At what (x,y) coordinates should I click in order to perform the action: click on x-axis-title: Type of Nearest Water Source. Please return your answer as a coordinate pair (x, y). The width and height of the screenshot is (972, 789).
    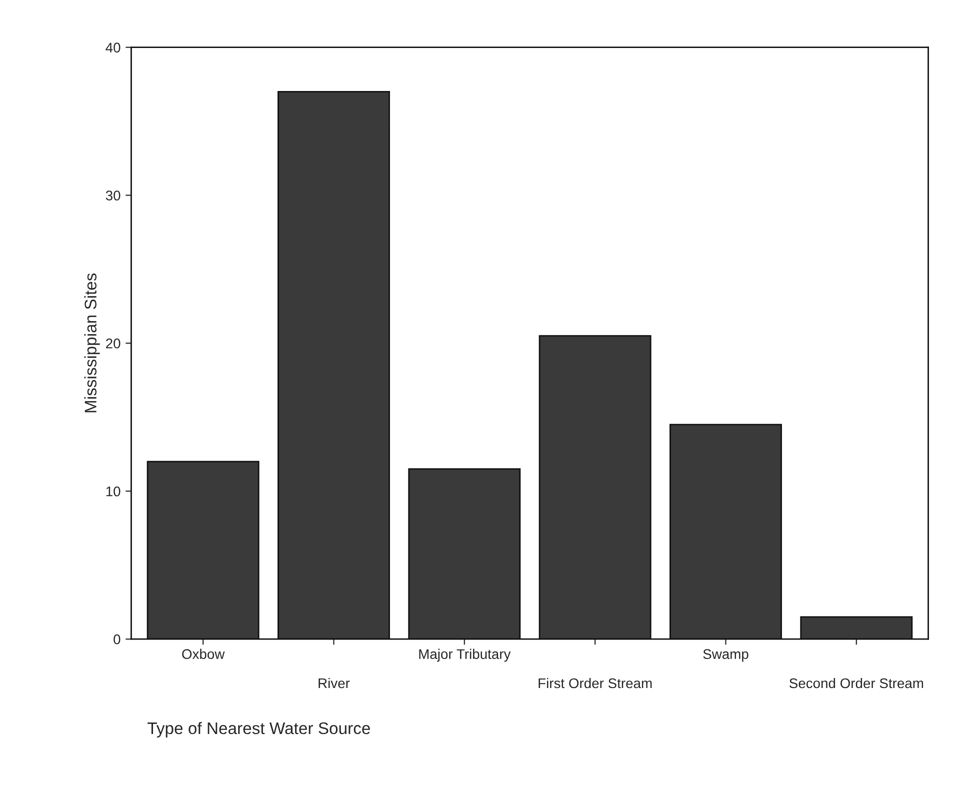
    Looking at the image, I should click on (259, 730).